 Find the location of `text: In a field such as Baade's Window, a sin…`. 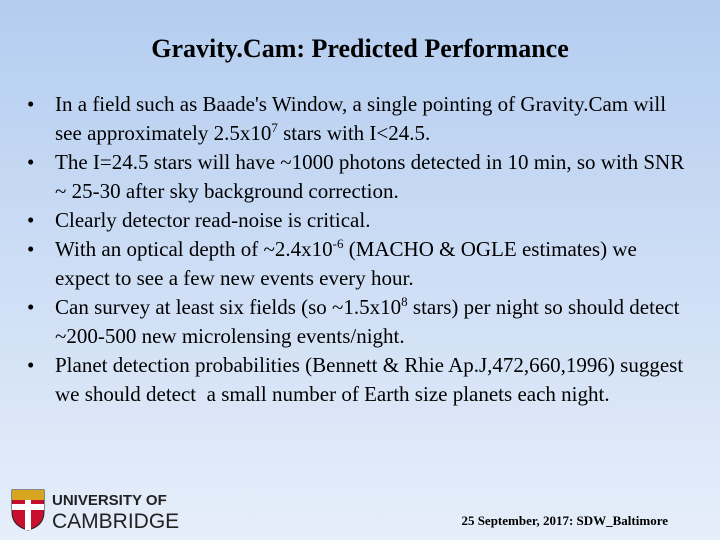

text: In a field such as Baade's Window, a sin… is located at coordinates (363, 118).